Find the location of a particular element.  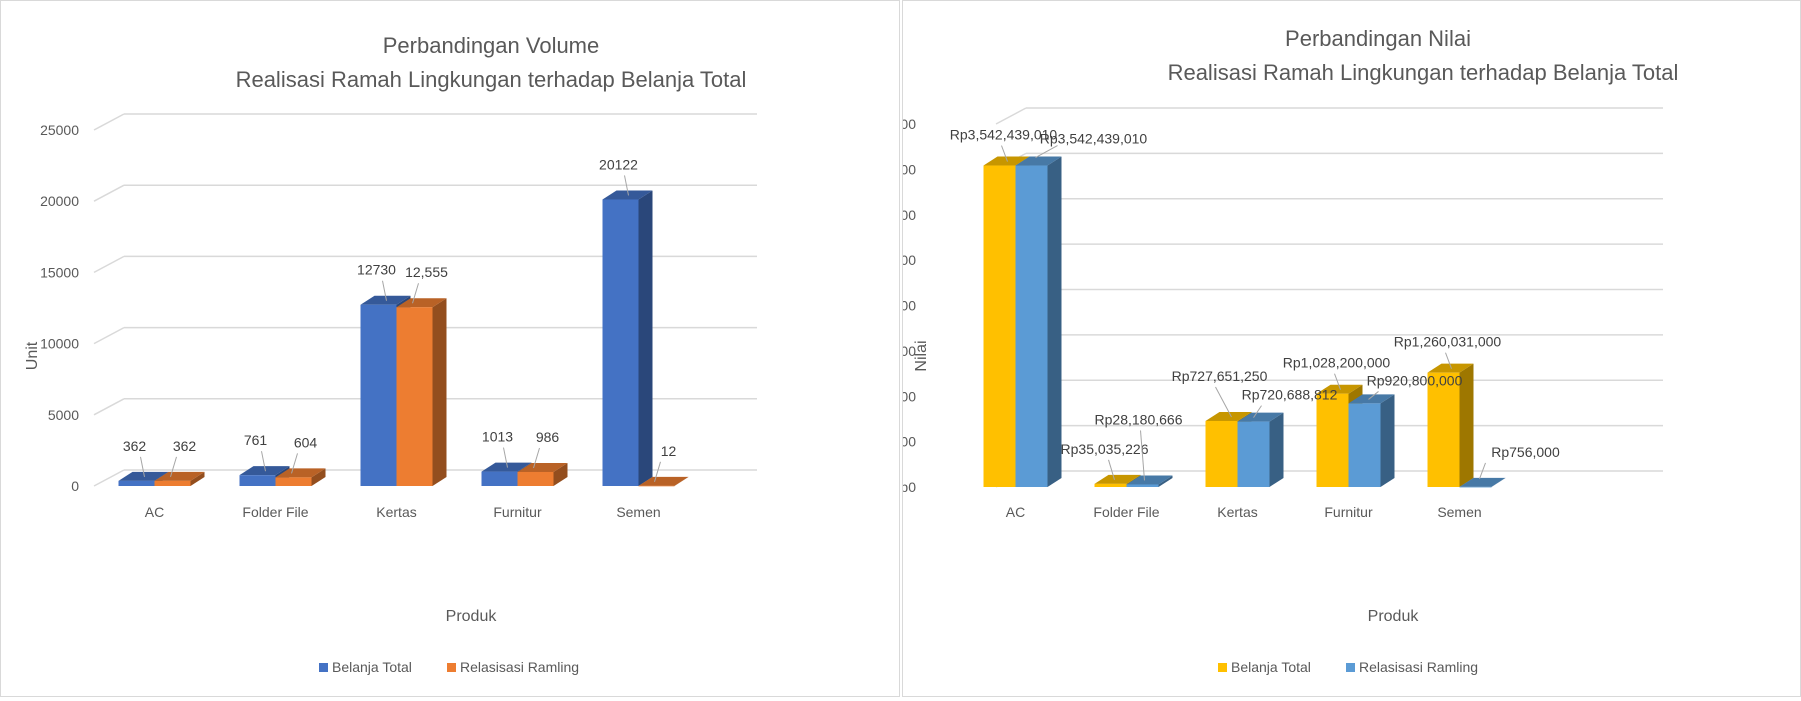

y-tick-label: Rp3,500,000,000 is located at coordinates (909, 169).